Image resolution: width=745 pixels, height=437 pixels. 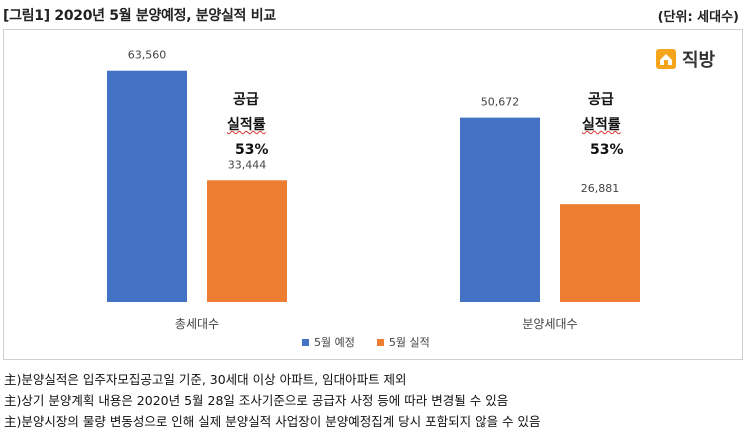 What do you see at coordinates (305, 342) in the screenshot?
I see `legend-swatch-planned` at bounding box center [305, 342].